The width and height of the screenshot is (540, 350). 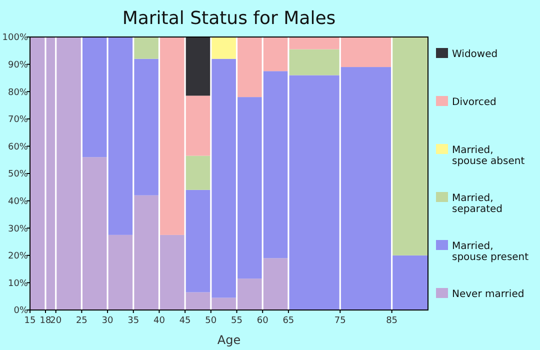 I want to click on y-tick-label: 20%, so click(x=18, y=257).